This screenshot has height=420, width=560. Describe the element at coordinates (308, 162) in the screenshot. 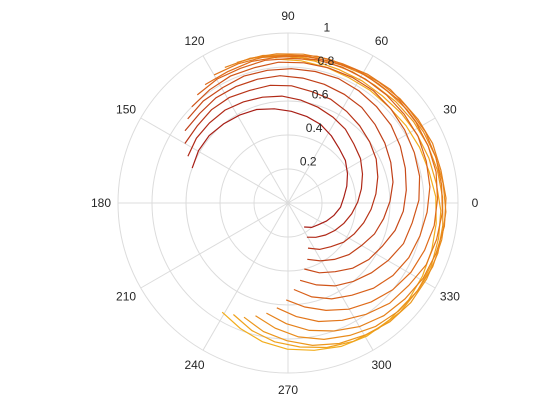

I see `radius-tick-label: 0.2` at that location.